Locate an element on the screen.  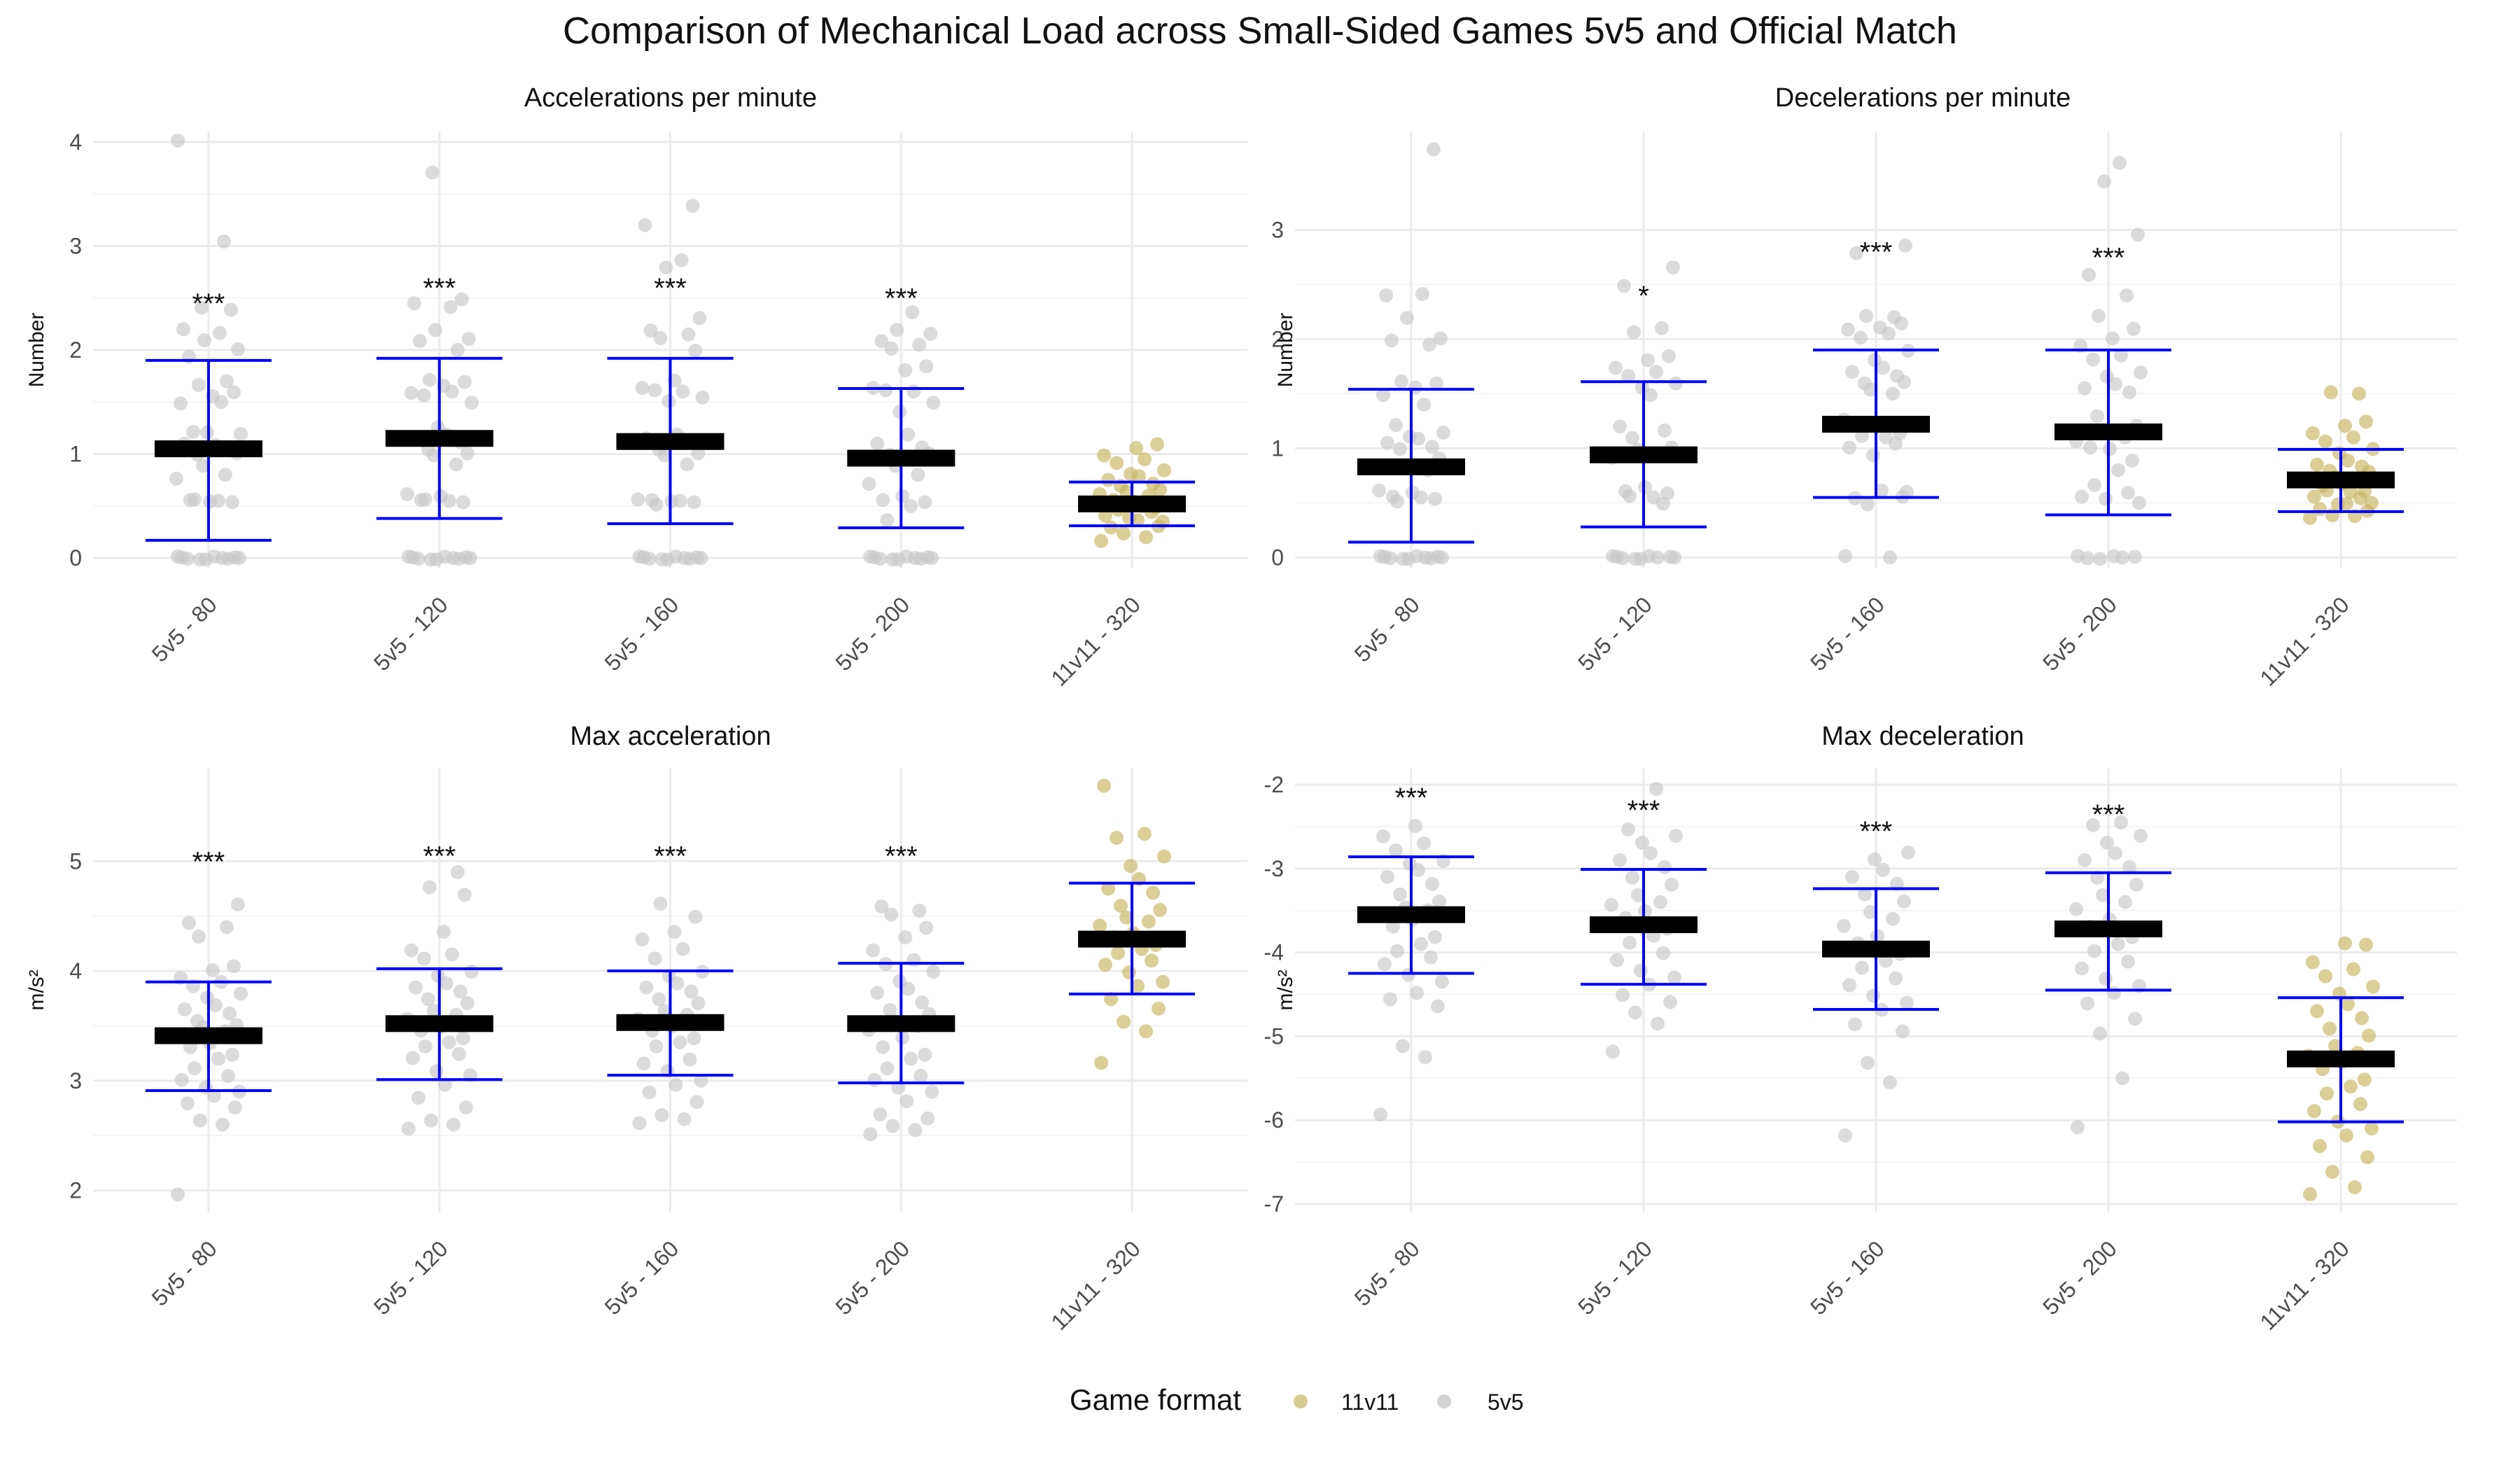
y-tick-label: 3 is located at coordinates (1277, 229).